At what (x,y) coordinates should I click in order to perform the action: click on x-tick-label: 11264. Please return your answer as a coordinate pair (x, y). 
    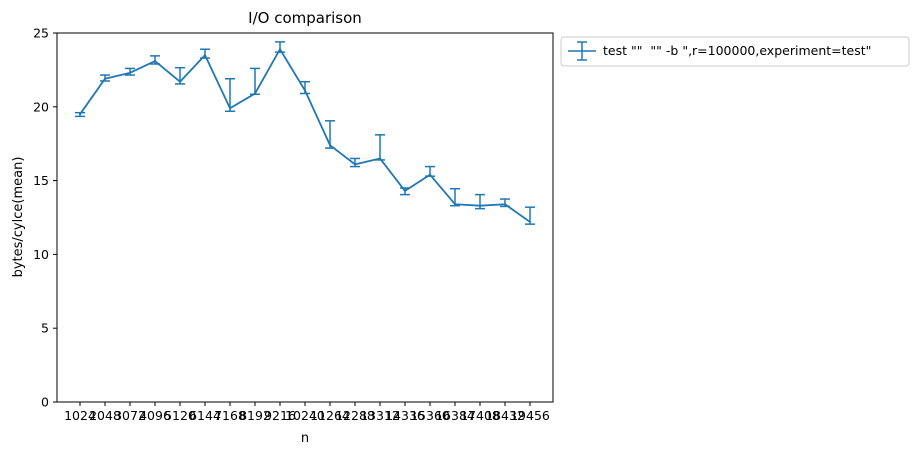
    Looking at the image, I should click on (330, 415).